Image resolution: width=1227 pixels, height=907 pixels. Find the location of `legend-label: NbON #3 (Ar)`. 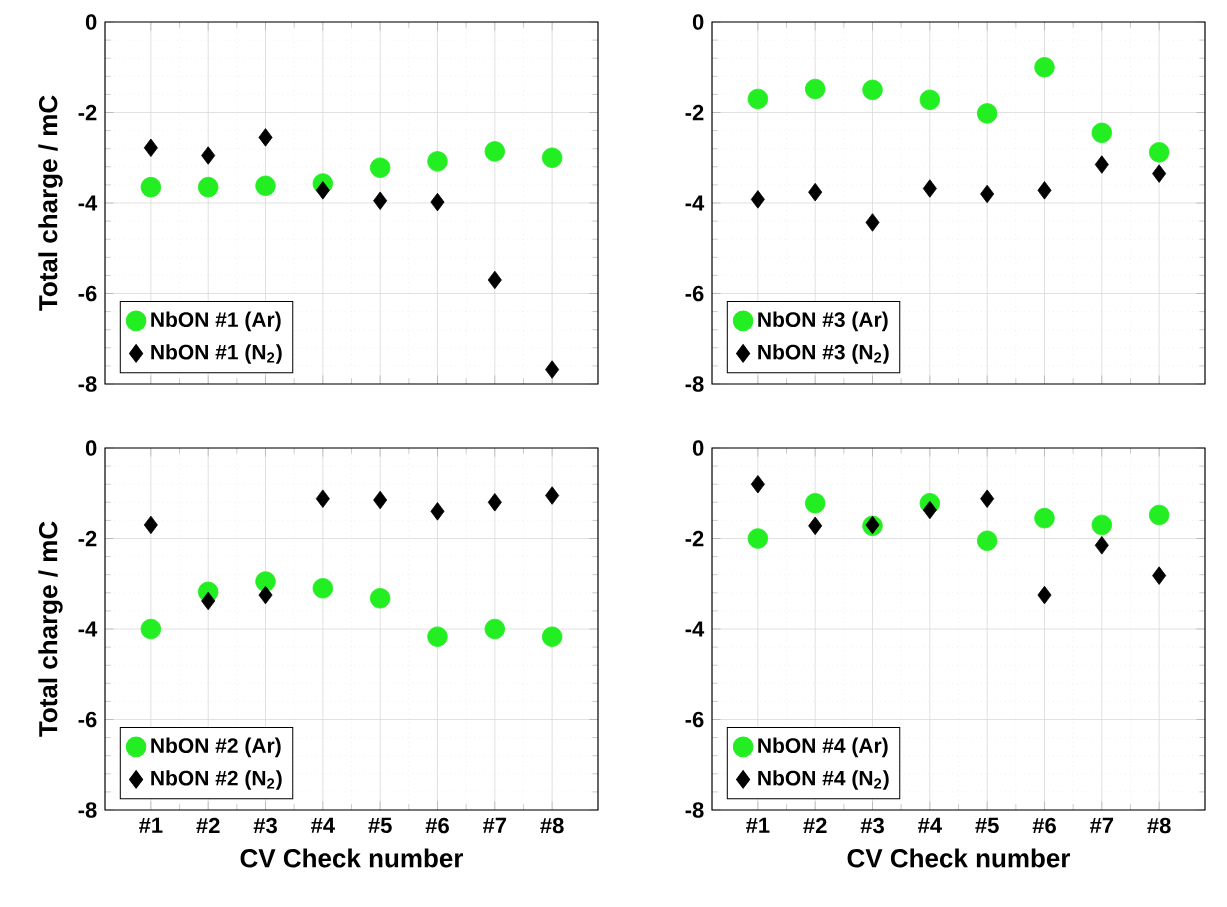

legend-label: NbON #3 (Ar) is located at coordinates (823, 321).